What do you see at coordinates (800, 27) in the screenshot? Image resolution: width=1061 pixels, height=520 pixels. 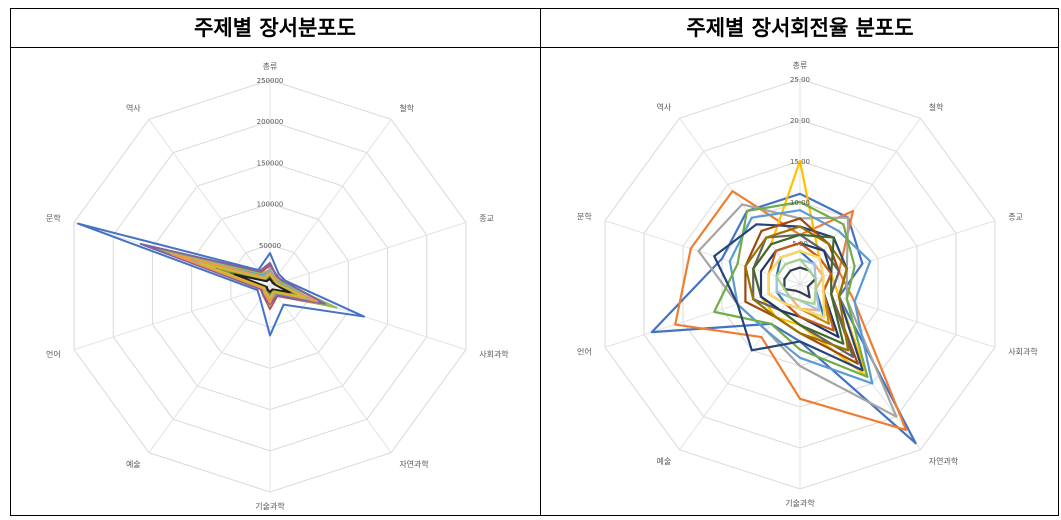 I see `right-chart-title: 주제별 장서회전율 분포도` at bounding box center [800, 27].